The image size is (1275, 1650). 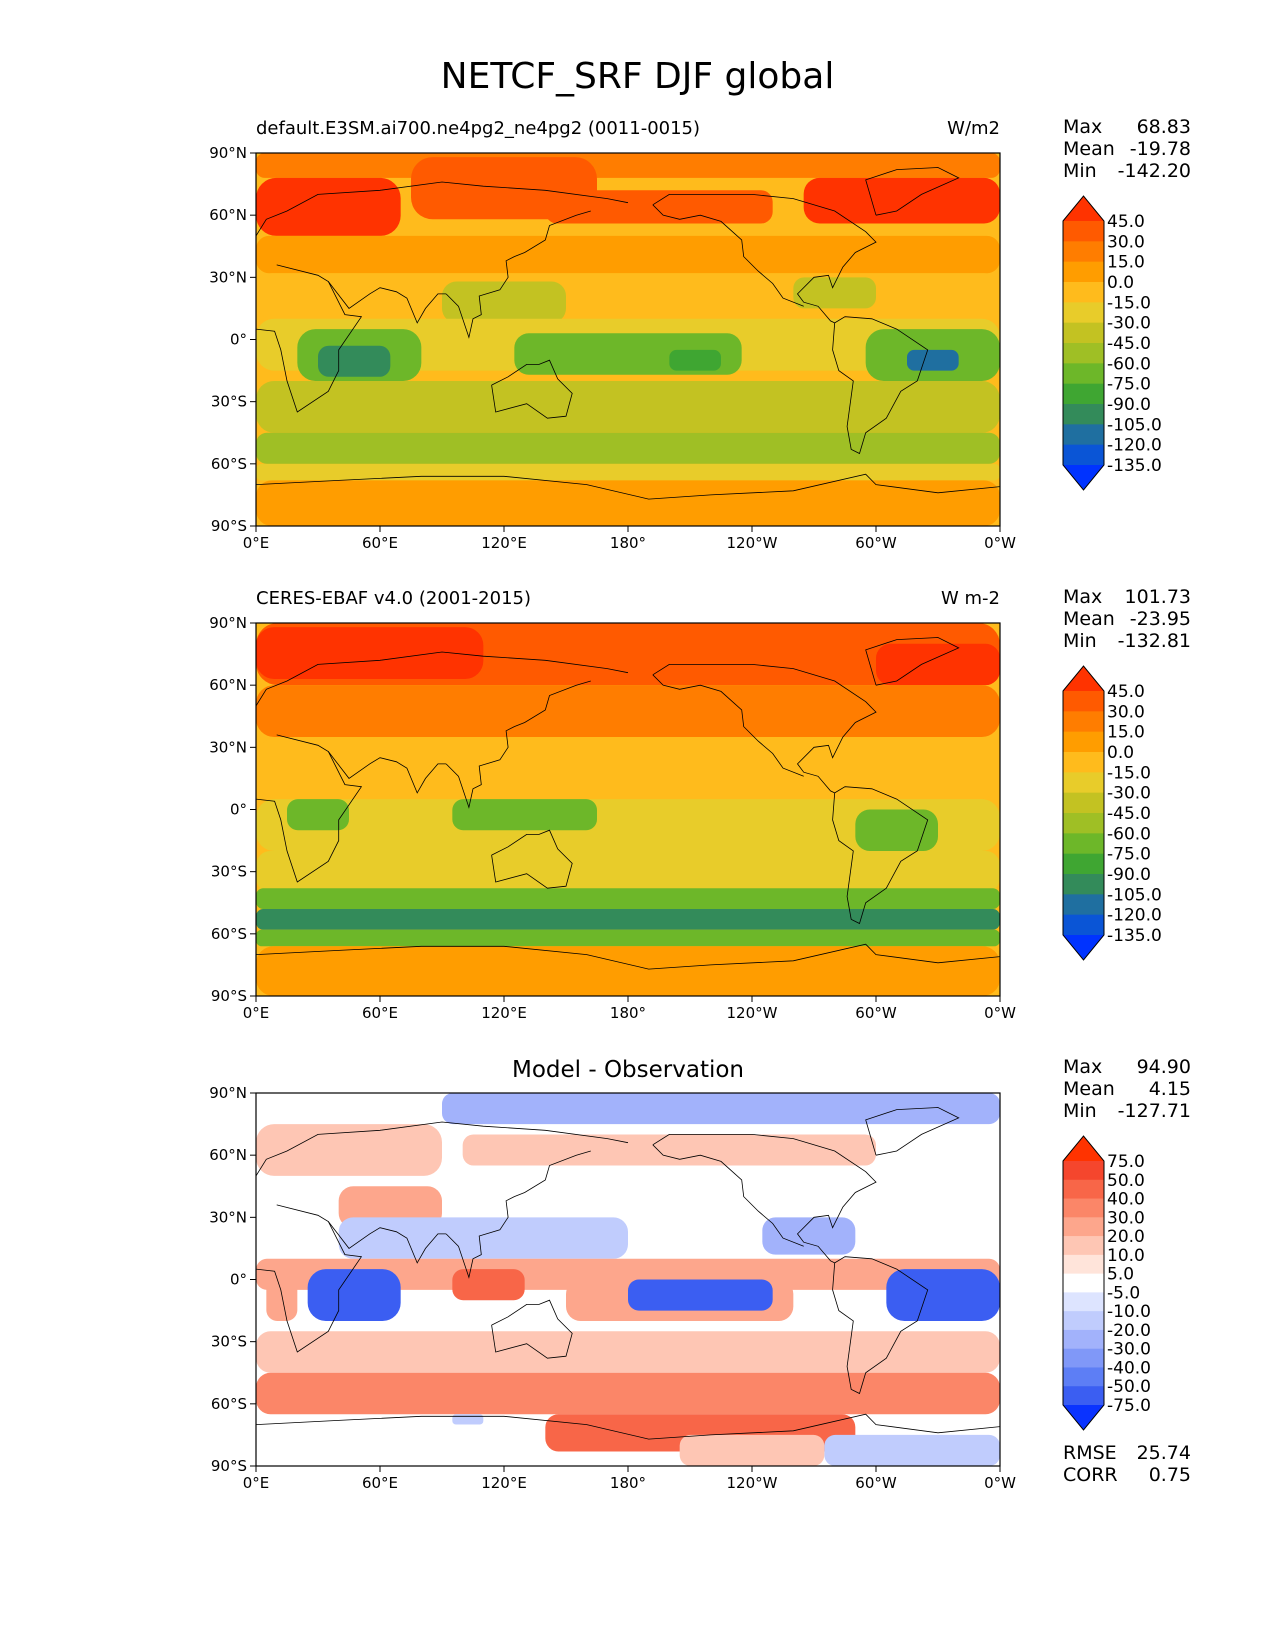 I want to click on colorbar-label: -45.0, so click(x=1129, y=814).